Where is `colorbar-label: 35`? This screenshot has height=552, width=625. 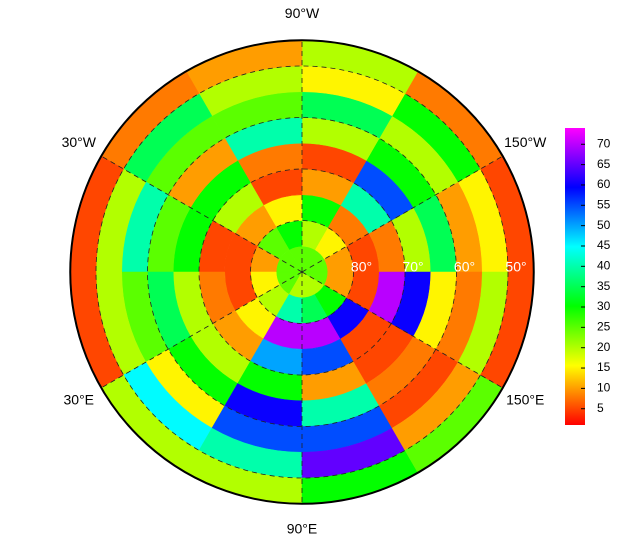 colorbar-label: 35 is located at coordinates (604, 286).